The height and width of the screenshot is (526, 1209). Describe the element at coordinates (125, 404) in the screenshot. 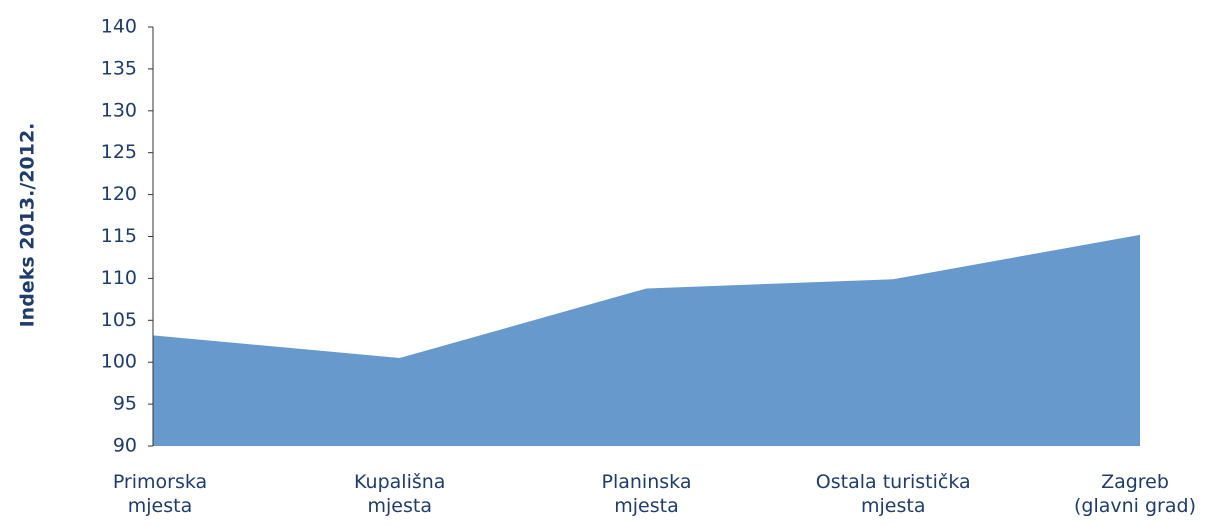

I see `y-tick-label: 95` at that location.